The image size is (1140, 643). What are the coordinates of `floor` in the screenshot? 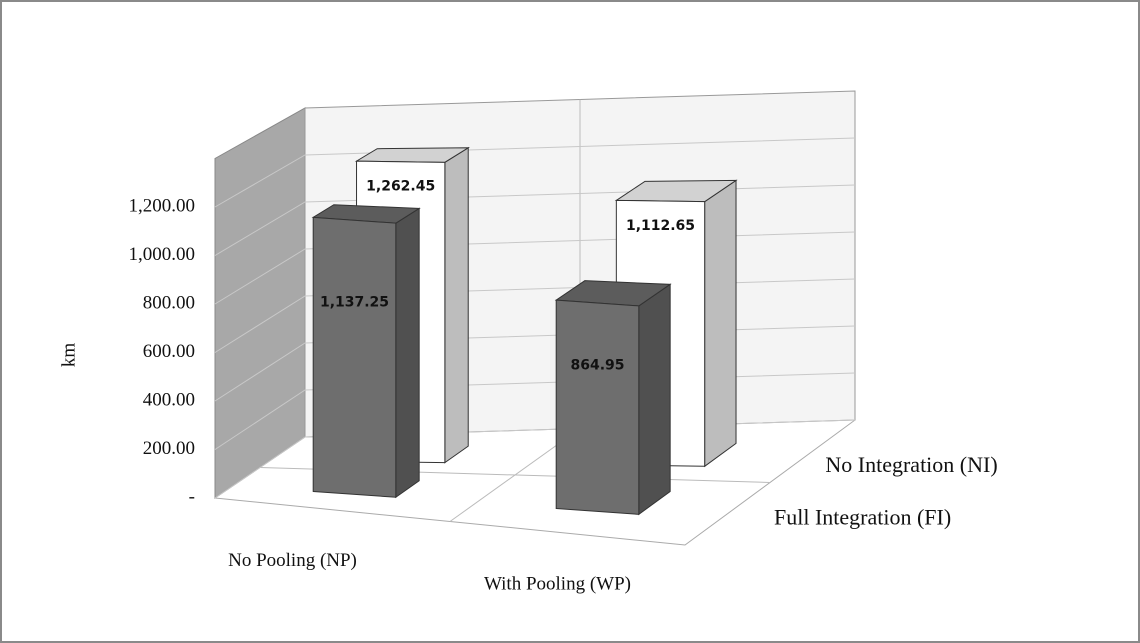 It's located at (535, 482).